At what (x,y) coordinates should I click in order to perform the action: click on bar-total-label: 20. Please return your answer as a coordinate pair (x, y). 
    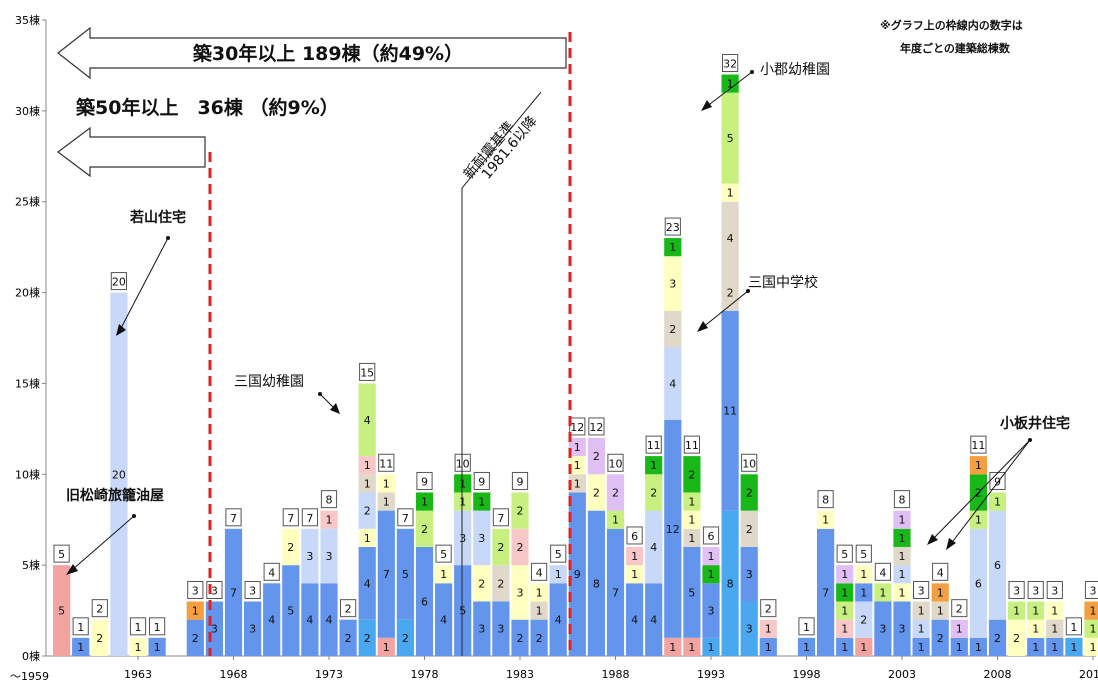
    Looking at the image, I should click on (119, 282).